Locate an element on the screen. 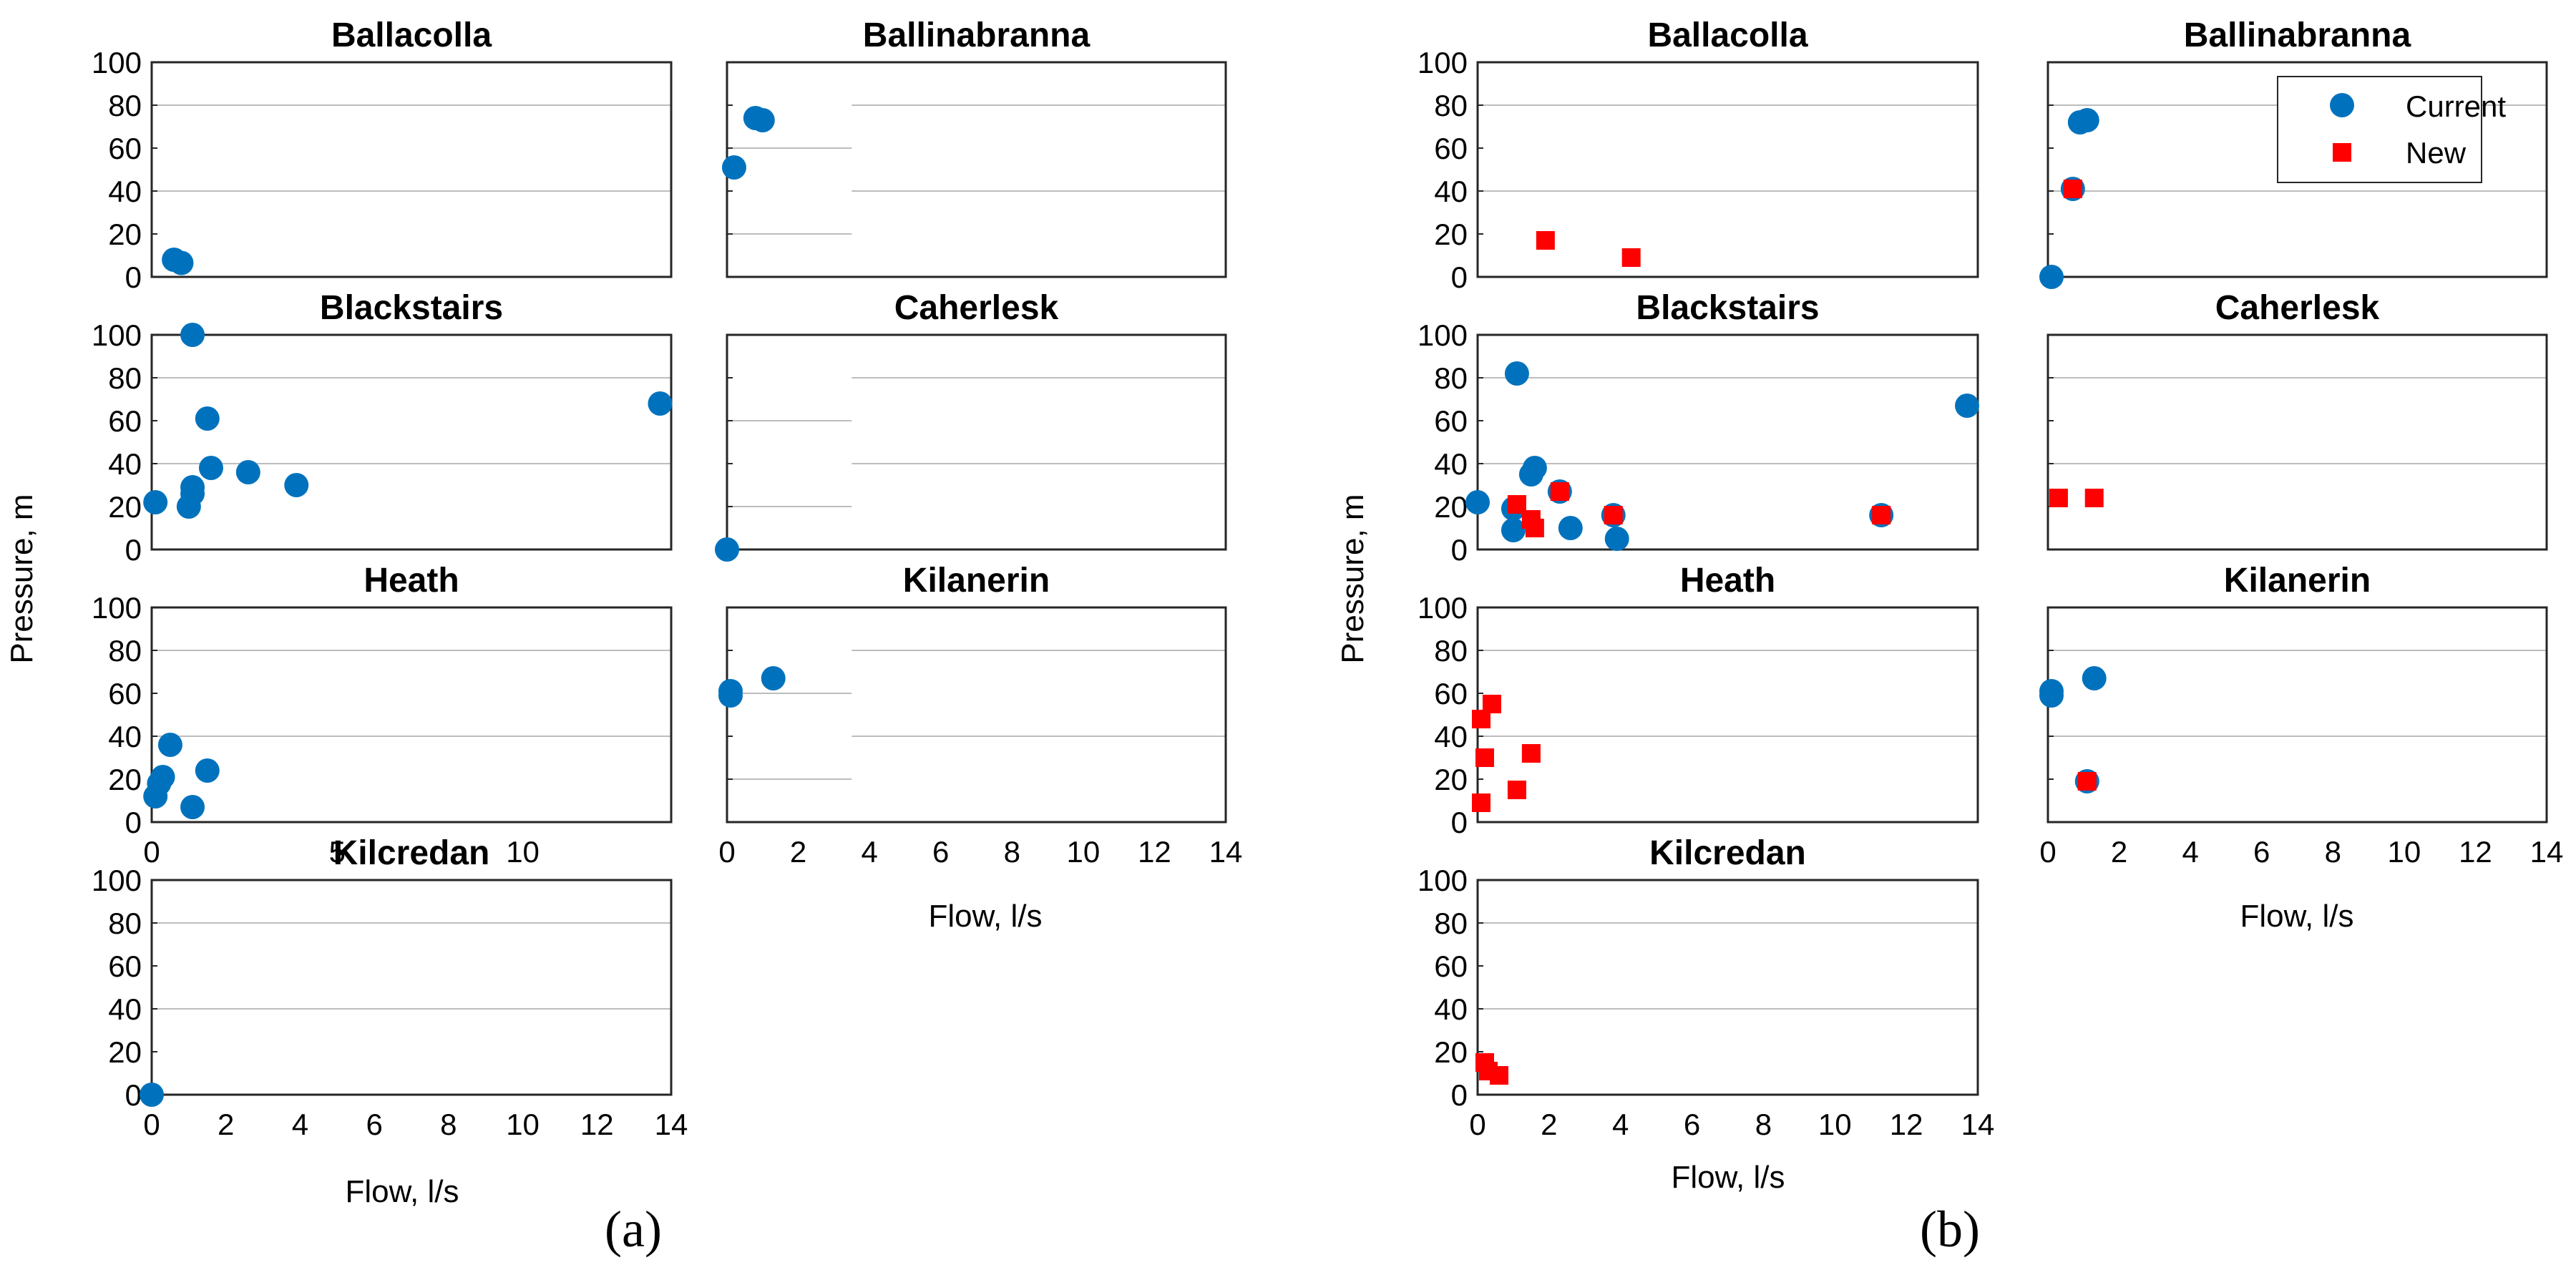 The width and height of the screenshot is (2576, 1280). panel-a-ballacolla-ytick-label: 100 is located at coordinates (117, 62).